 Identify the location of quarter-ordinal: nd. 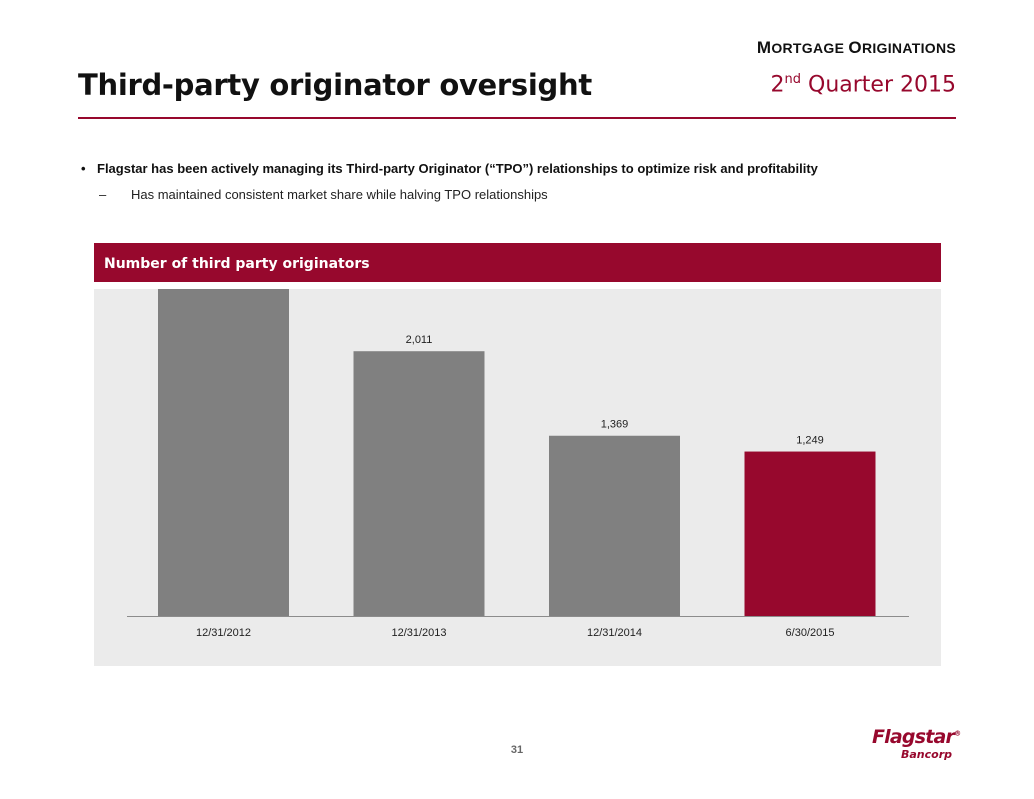
(793, 79).